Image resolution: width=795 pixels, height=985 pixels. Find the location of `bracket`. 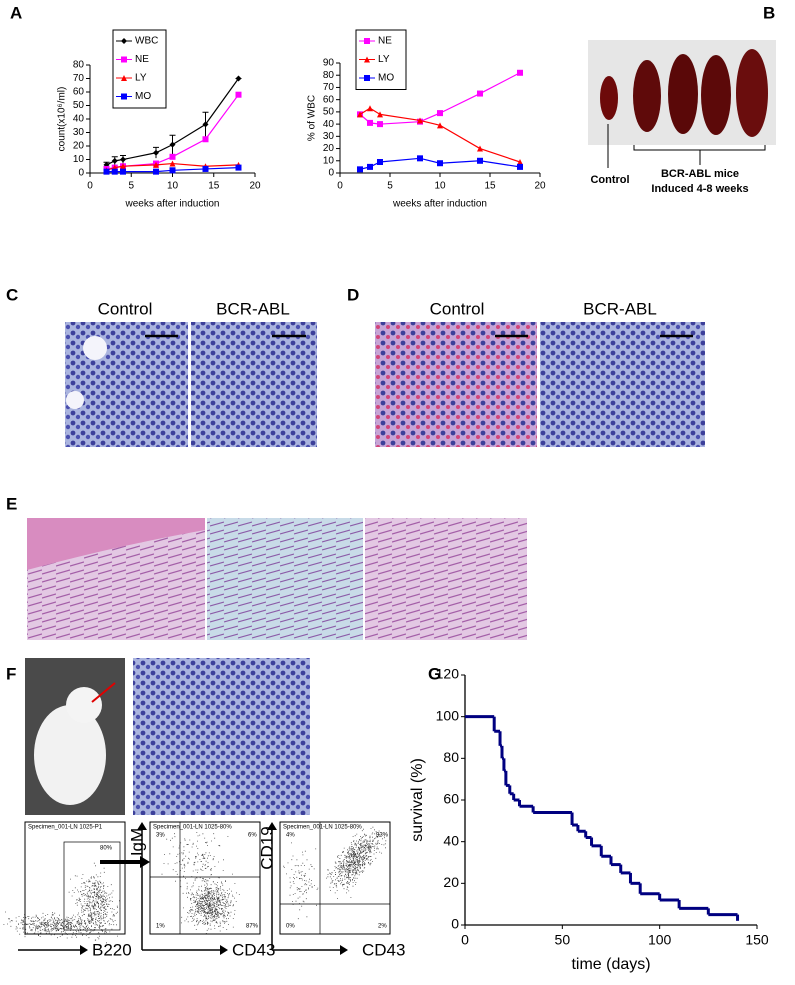

bracket is located at coordinates (699, 148).